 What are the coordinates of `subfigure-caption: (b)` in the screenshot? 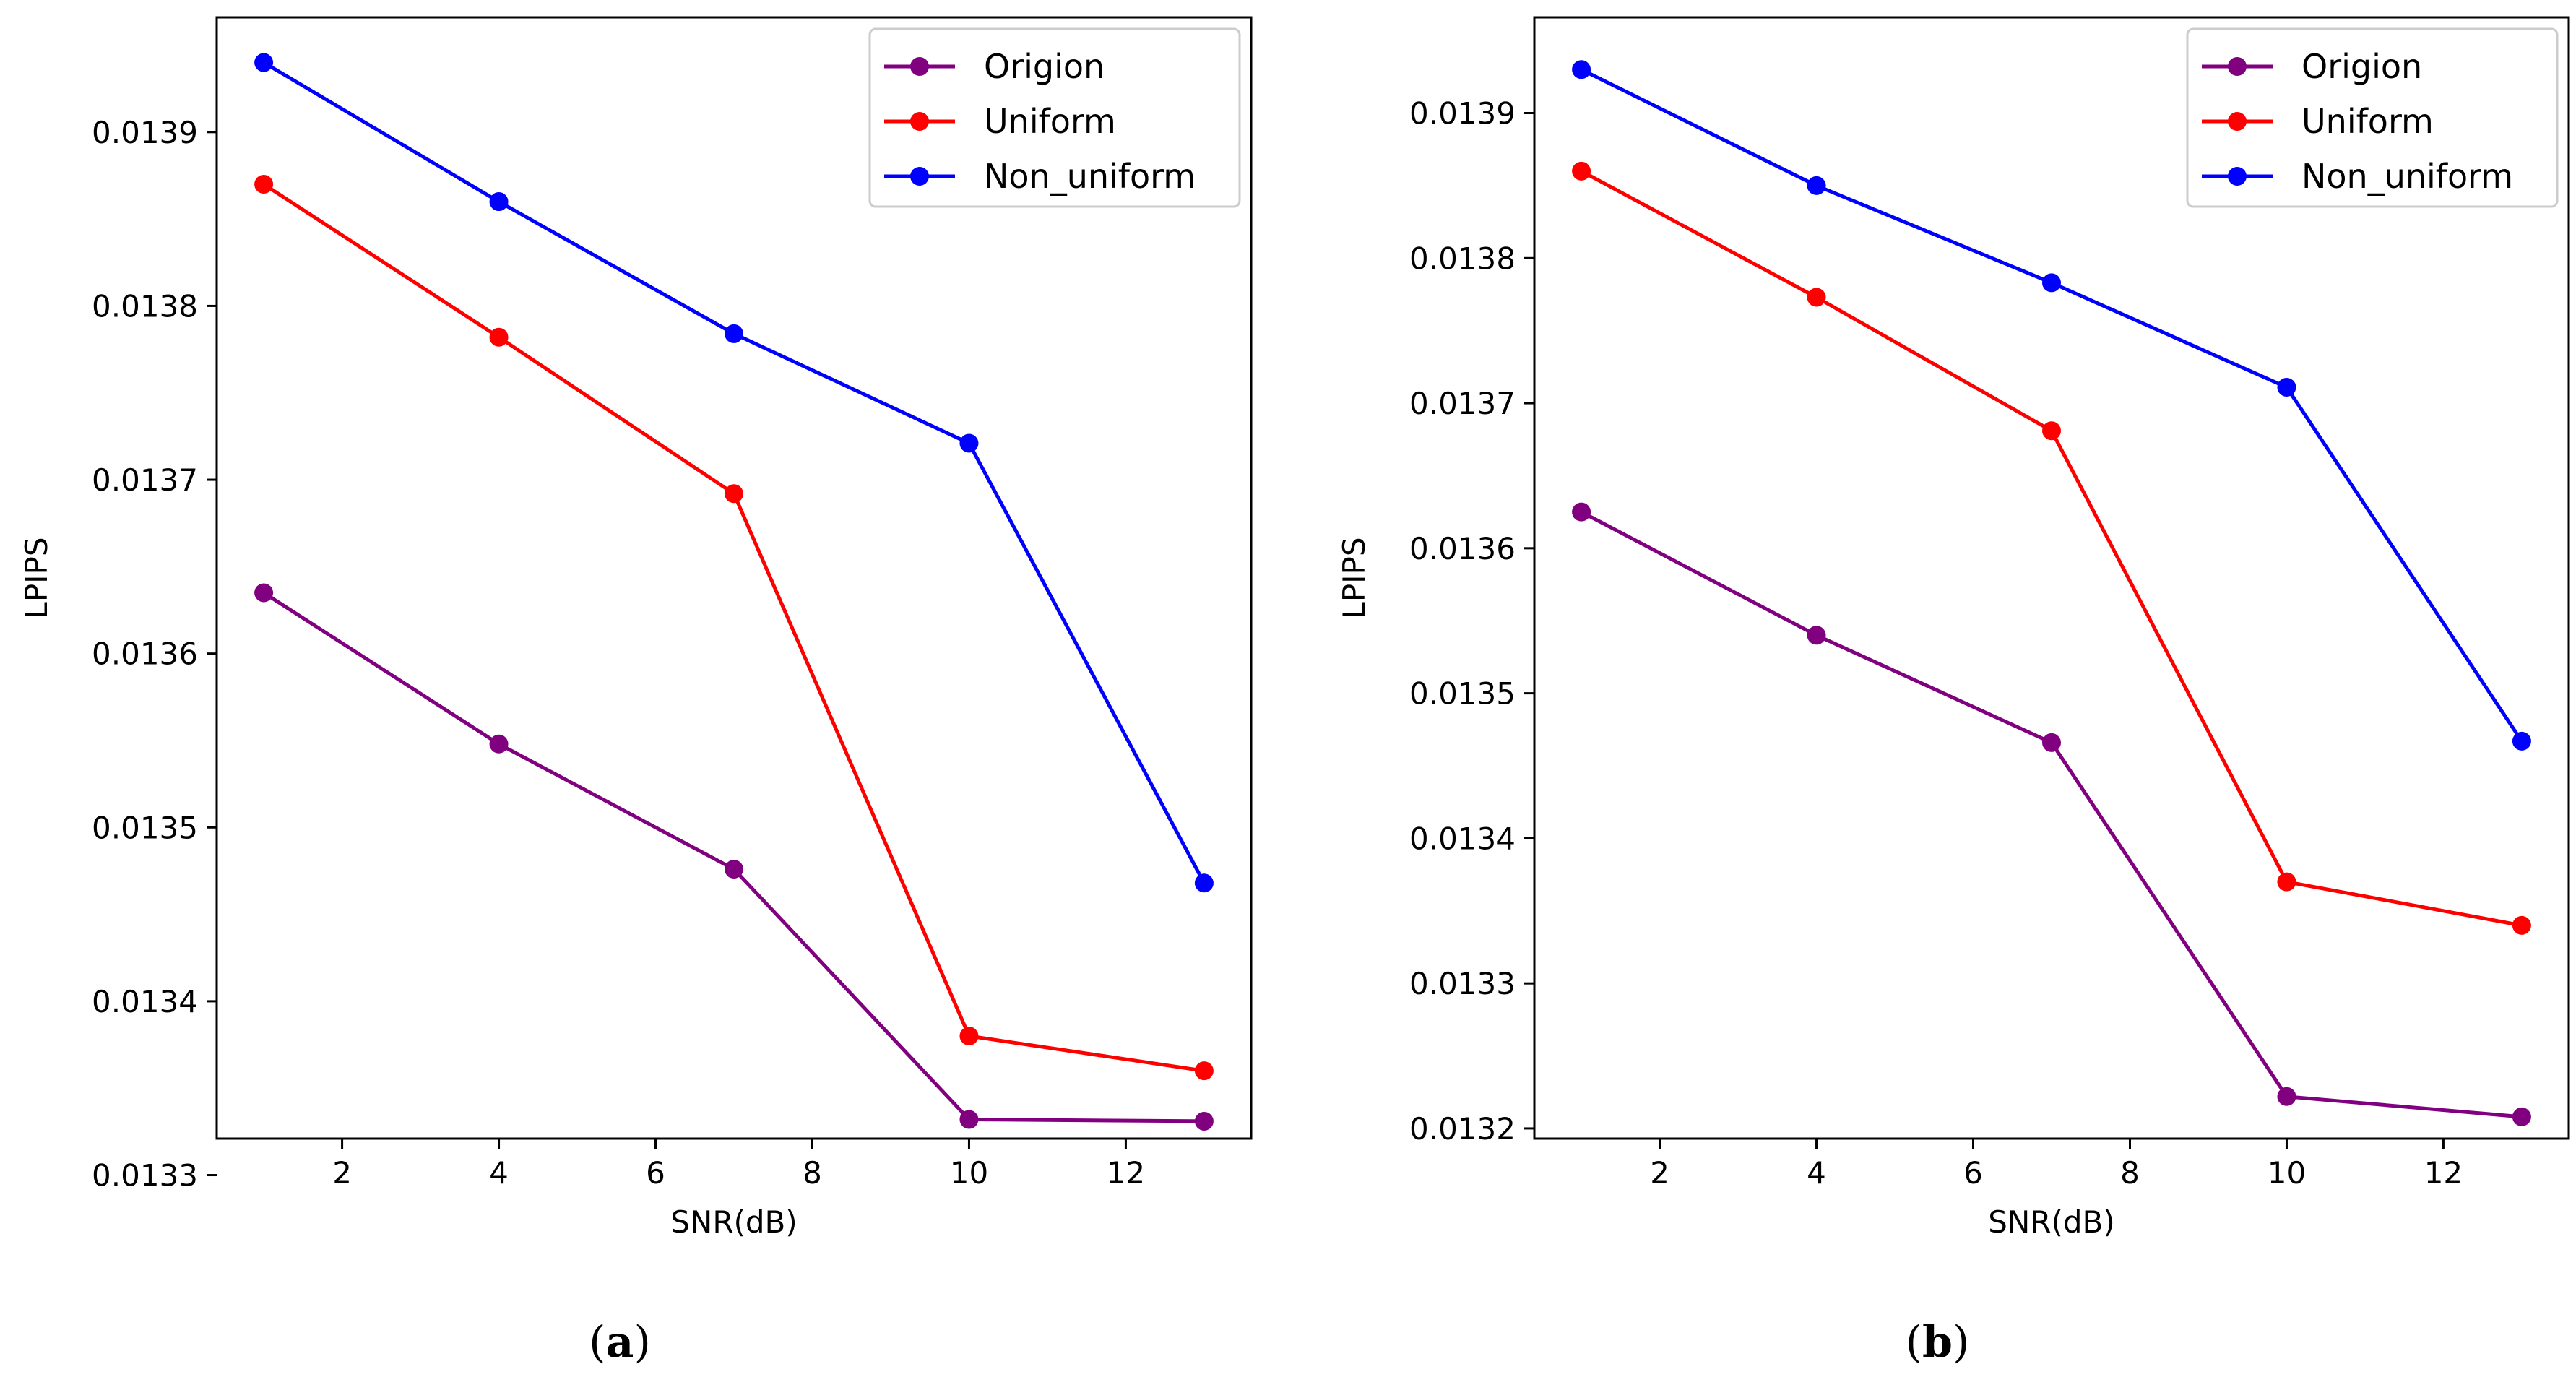 It's located at (1938, 1342).